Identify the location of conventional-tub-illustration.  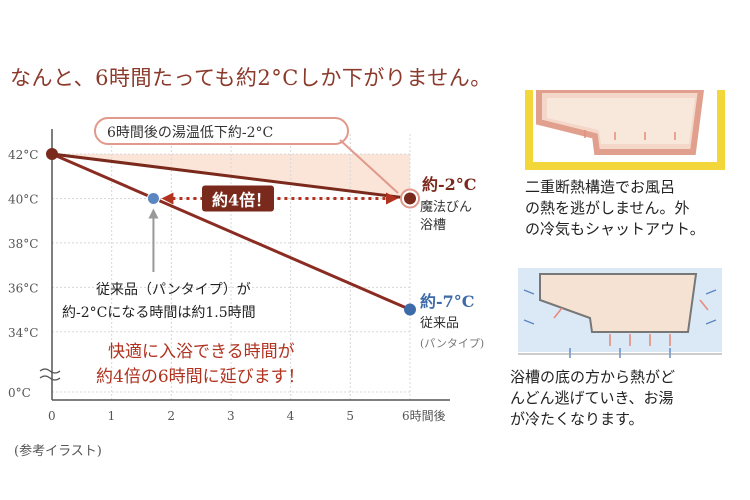
(620, 313).